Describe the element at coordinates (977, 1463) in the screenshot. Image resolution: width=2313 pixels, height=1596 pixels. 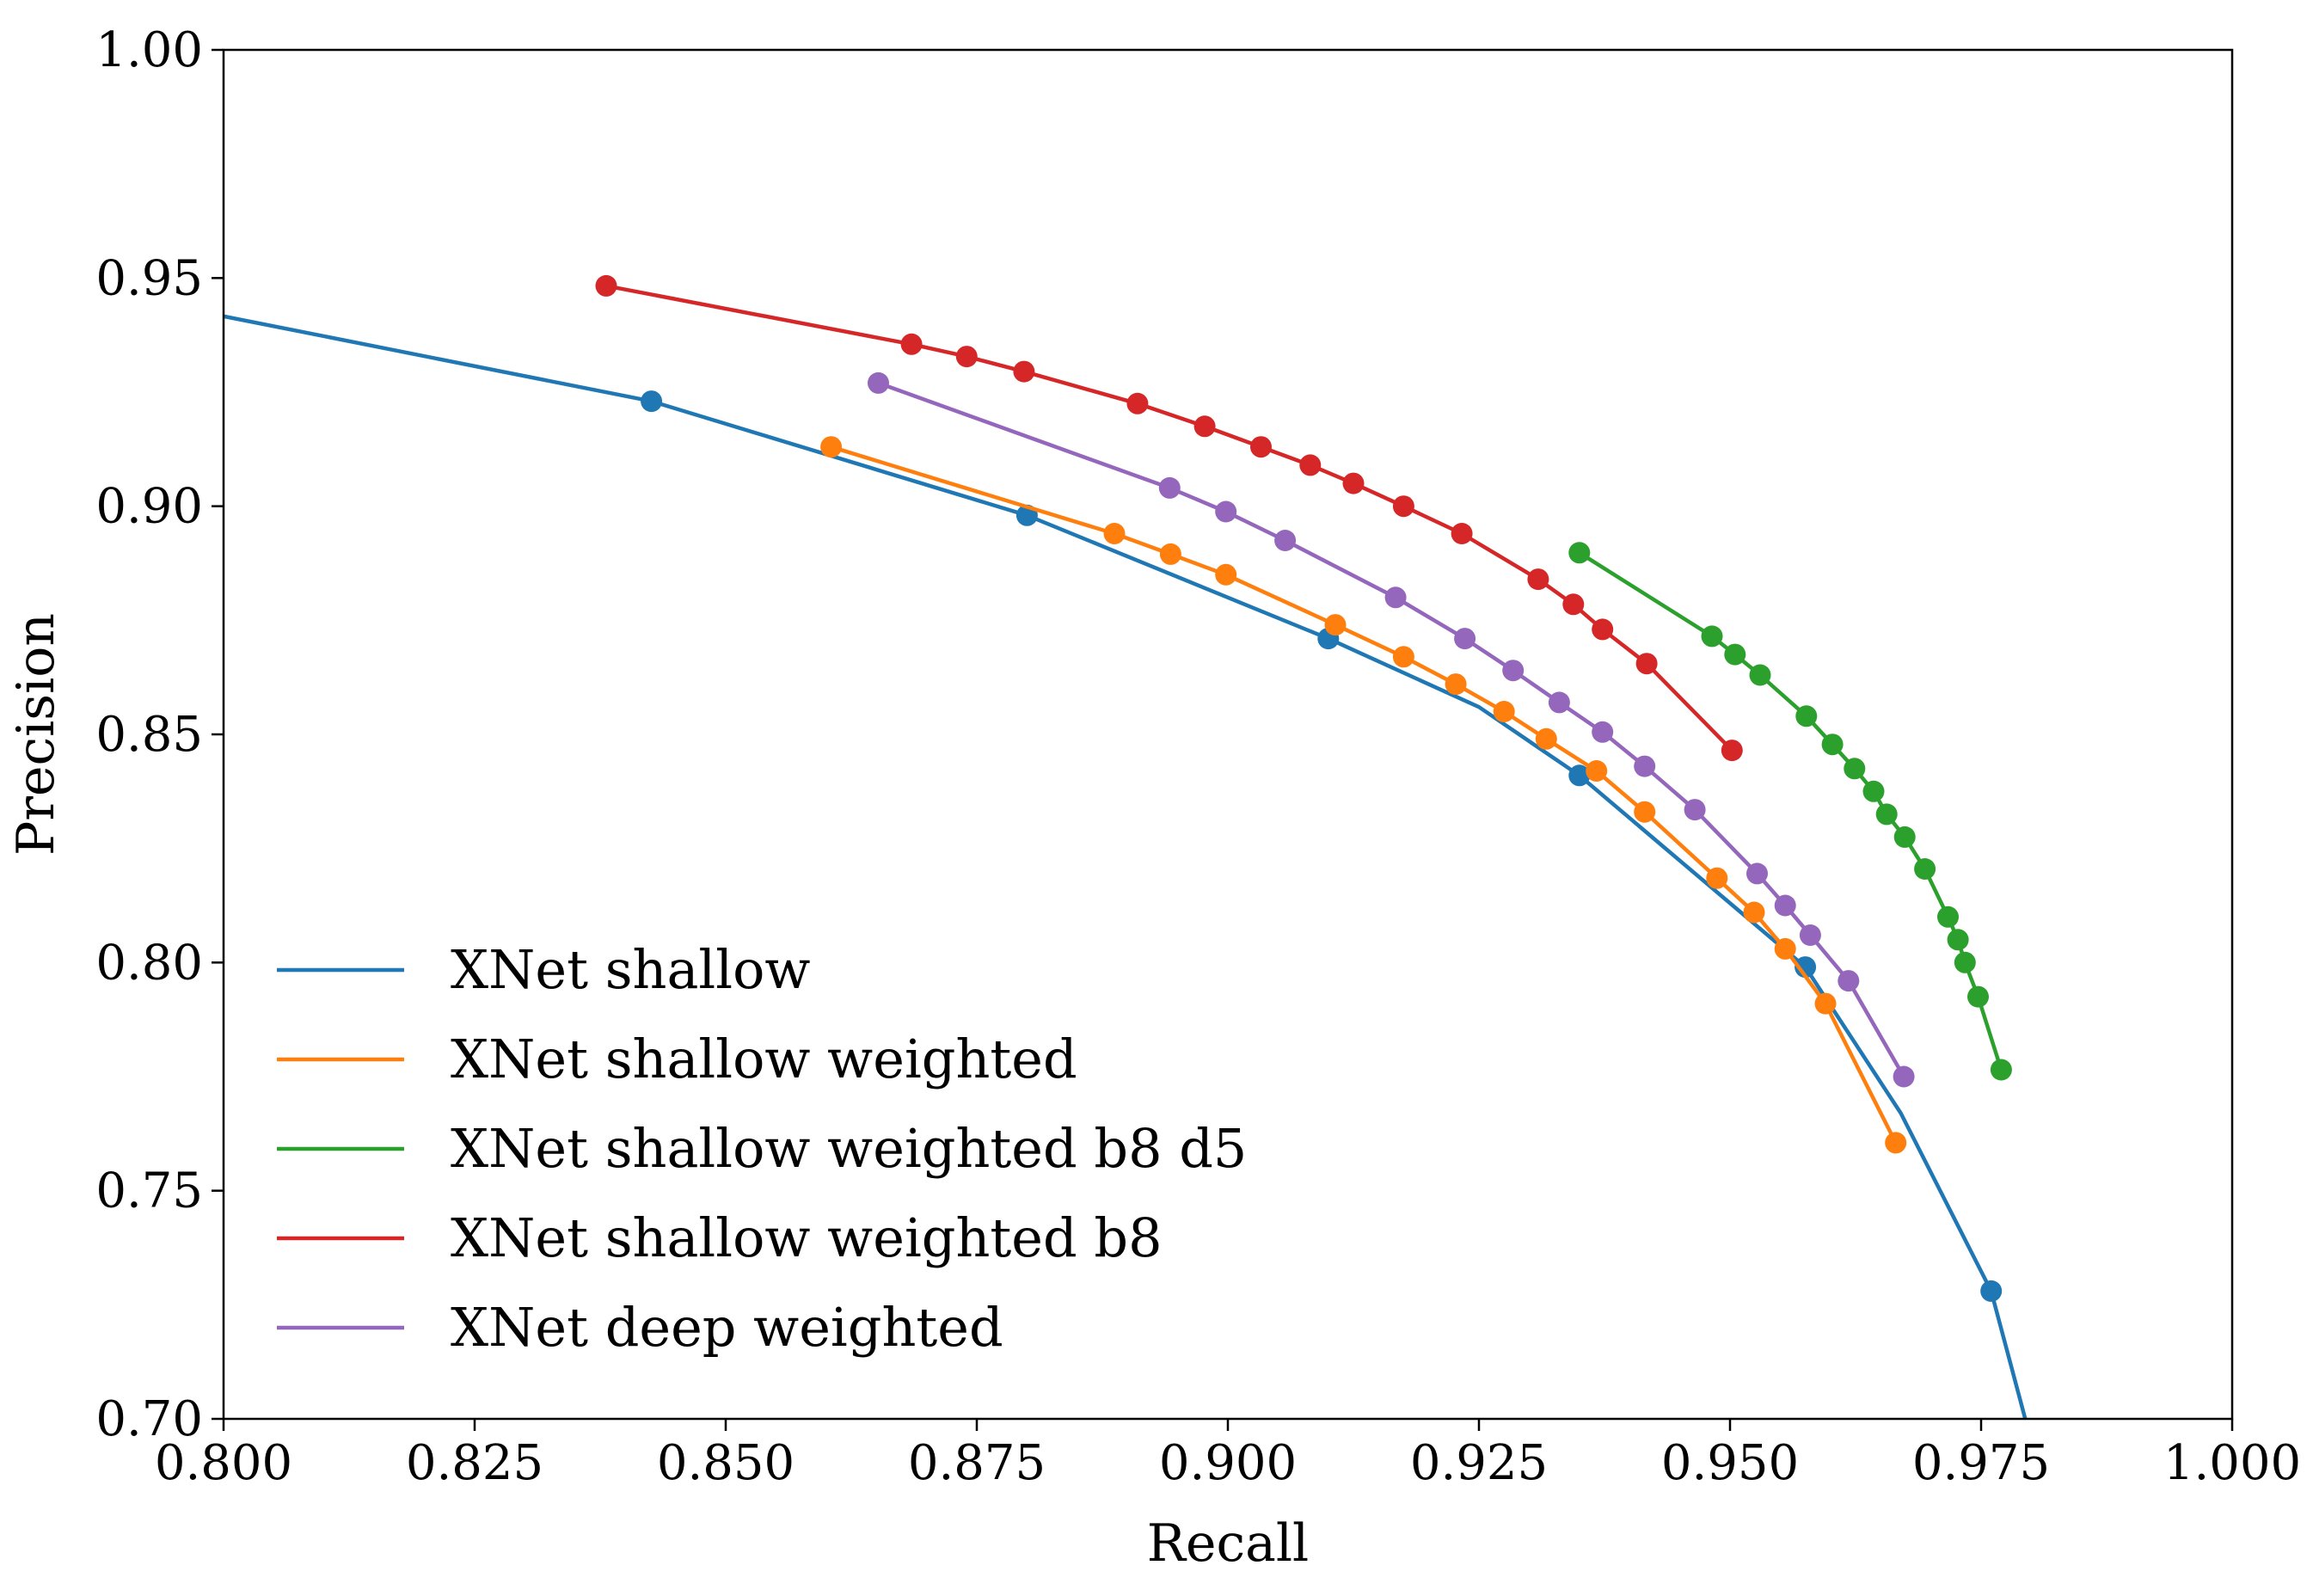
I see `x-tick-label: 0.875` at that location.